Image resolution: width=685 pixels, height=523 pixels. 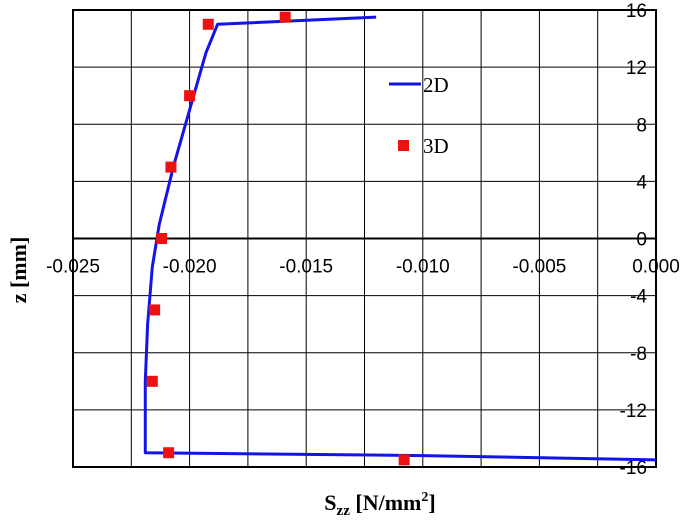 I want to click on y-tick-label: -12, so click(x=633, y=411).